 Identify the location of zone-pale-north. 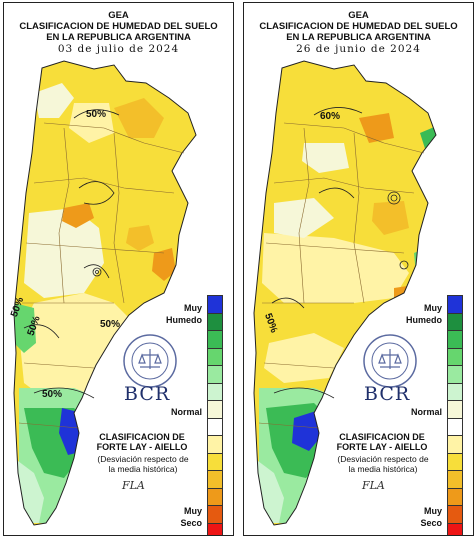
(91, 123).